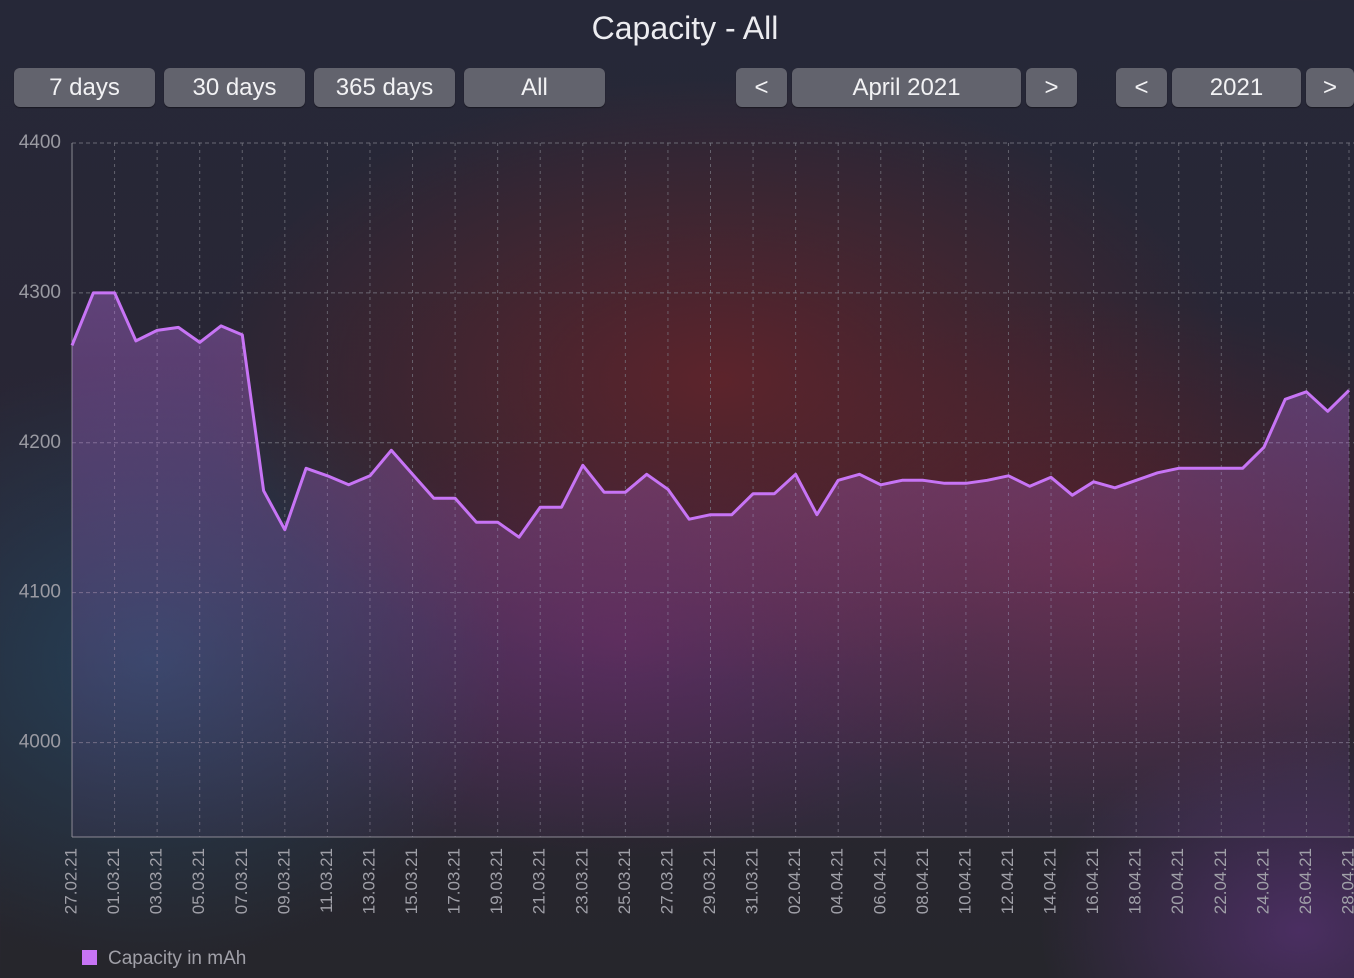 The width and height of the screenshot is (1354, 978). I want to click on next-year-button: >, so click(1330, 87).